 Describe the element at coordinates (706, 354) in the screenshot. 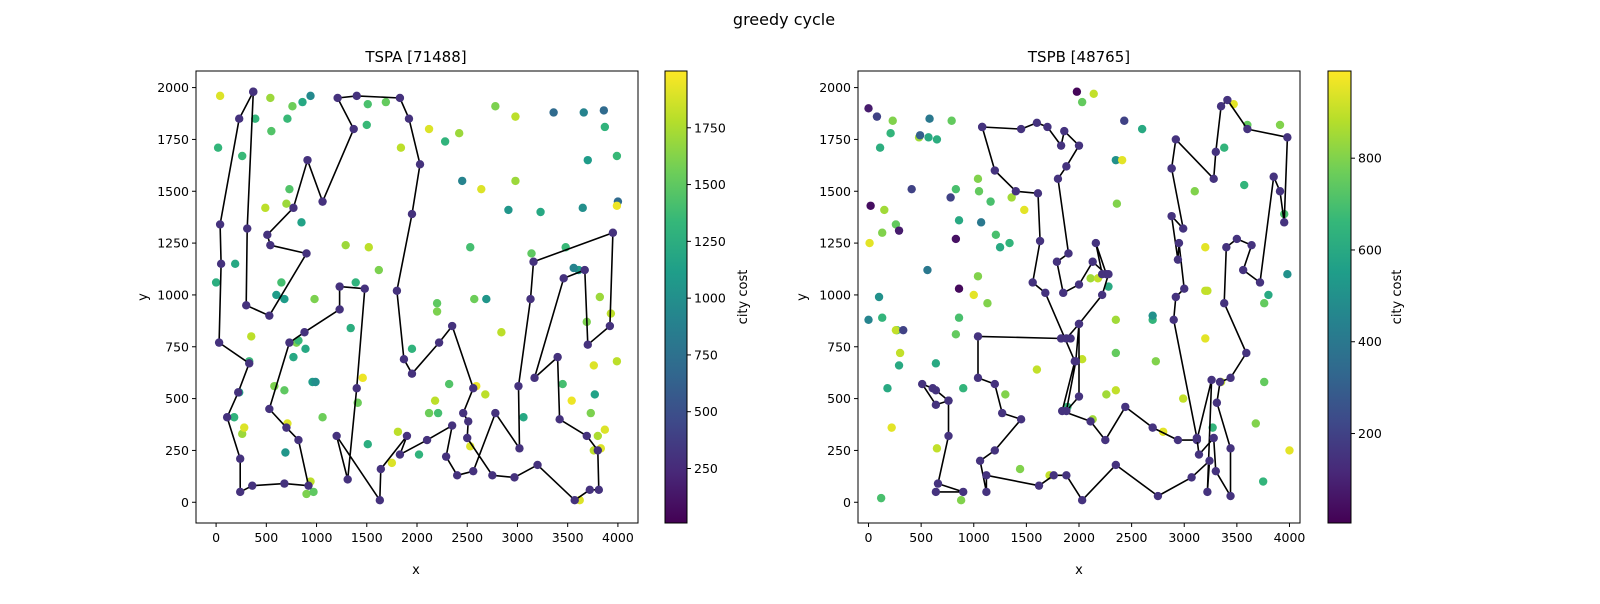

I see `colorbar-tick-label: 750` at that location.